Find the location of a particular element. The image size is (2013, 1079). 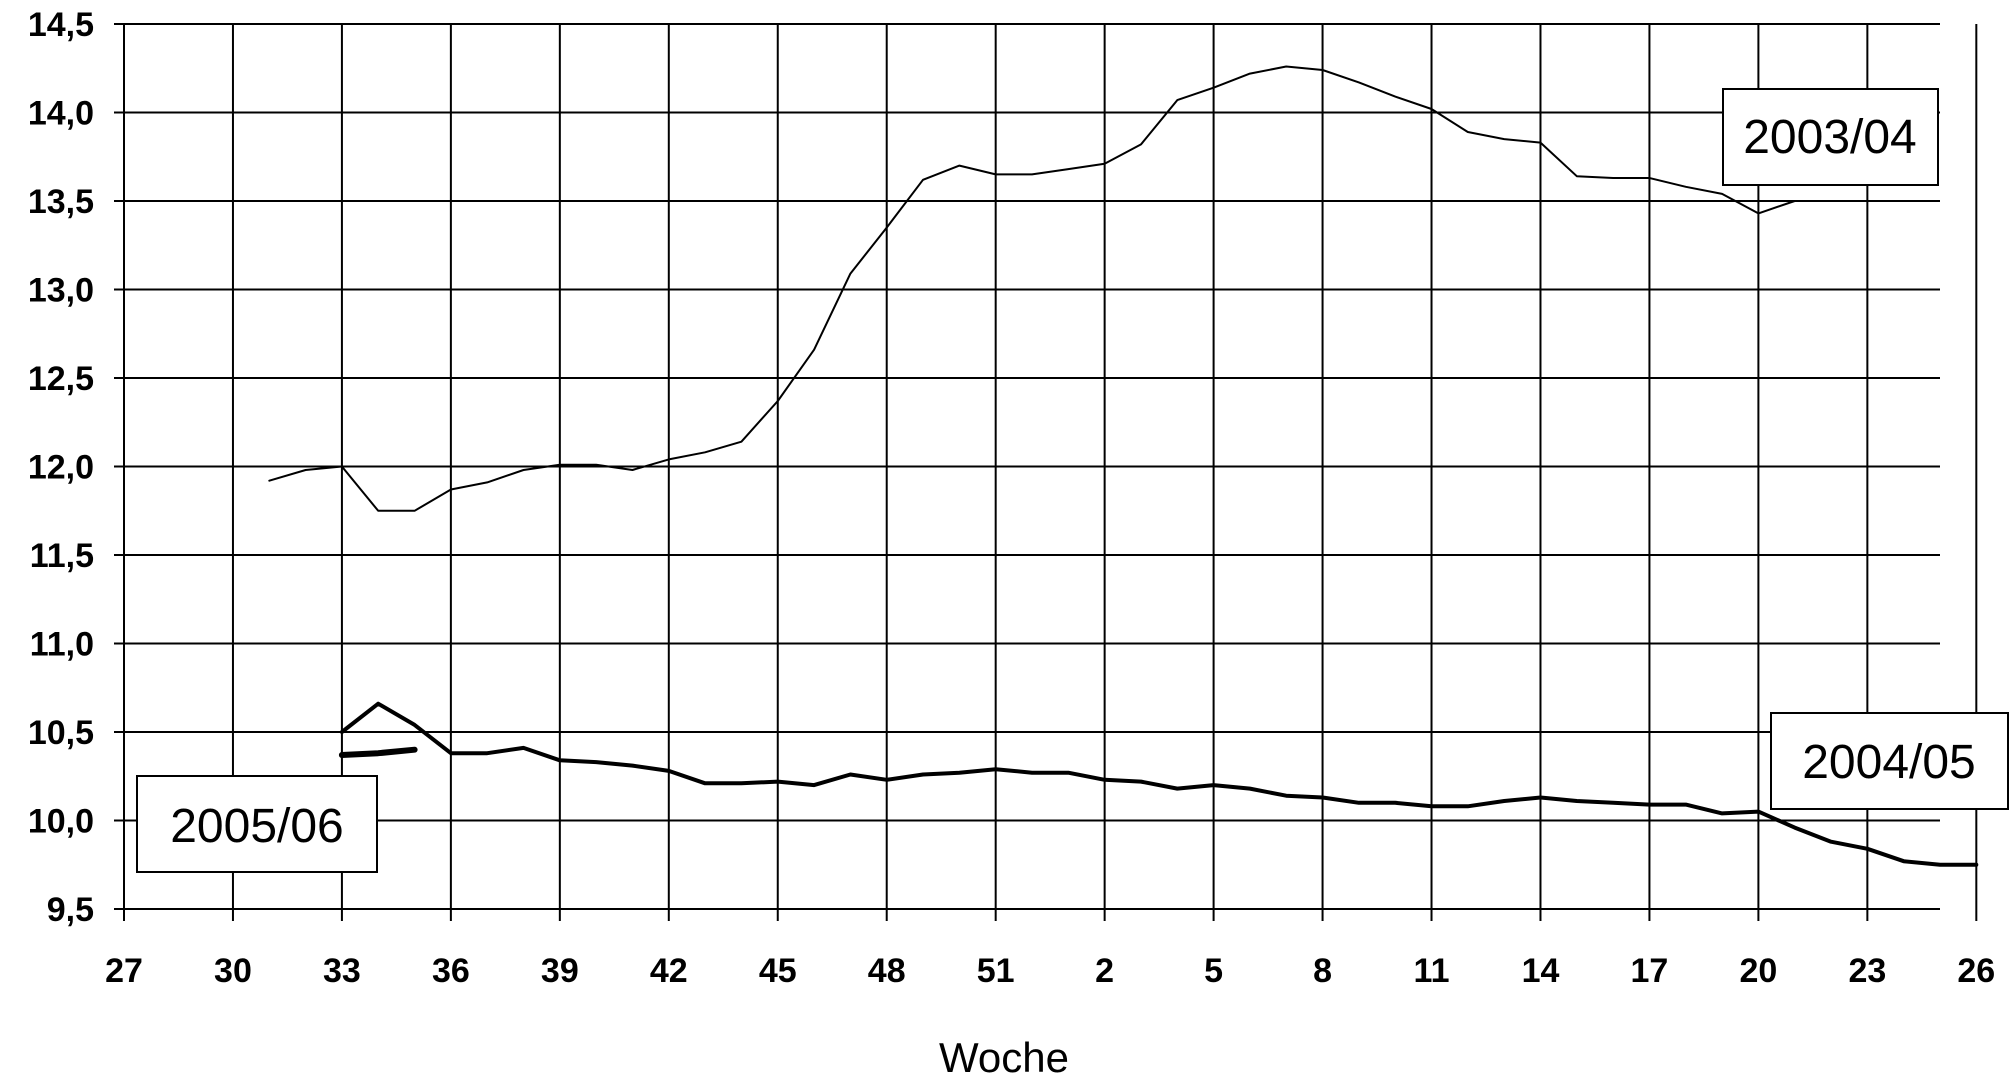

label-box-2005-06: 2005/06 is located at coordinates (257, 824).